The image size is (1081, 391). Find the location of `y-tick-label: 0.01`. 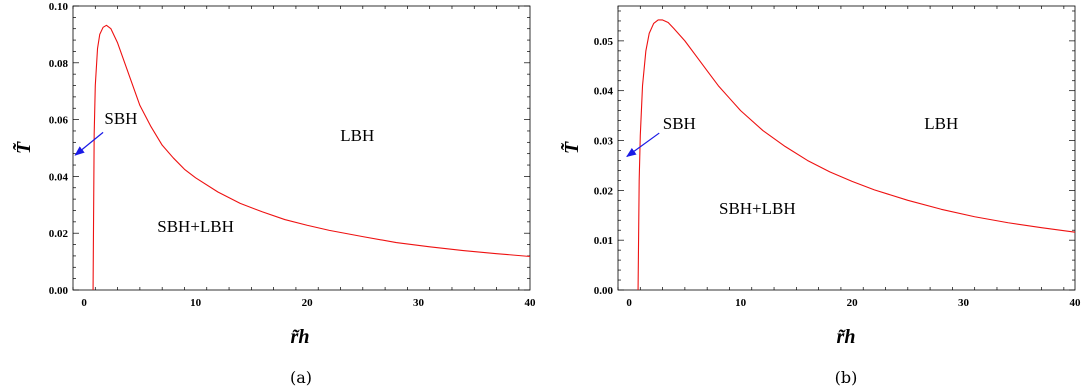

y-tick-label: 0.01 is located at coordinates (603, 241).